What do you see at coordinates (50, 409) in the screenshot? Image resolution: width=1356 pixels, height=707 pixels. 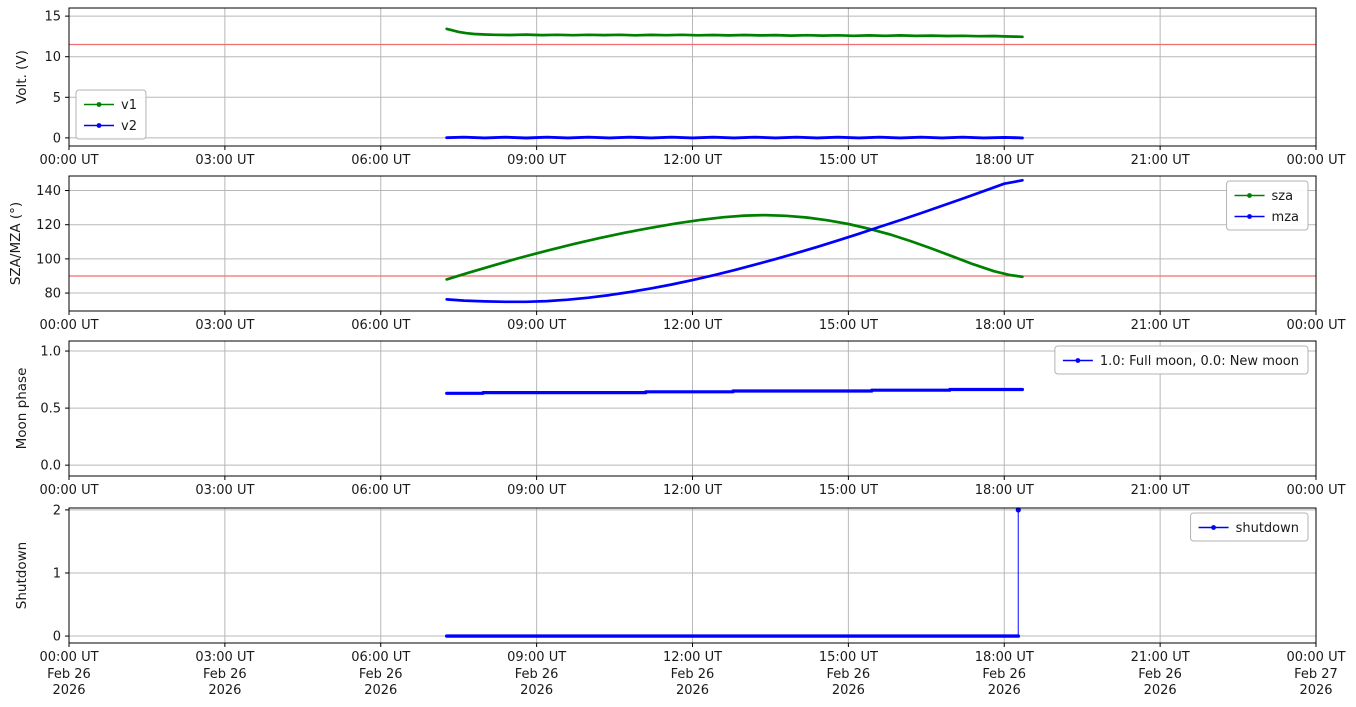 I see `y-tick-label: 0.5` at bounding box center [50, 409].